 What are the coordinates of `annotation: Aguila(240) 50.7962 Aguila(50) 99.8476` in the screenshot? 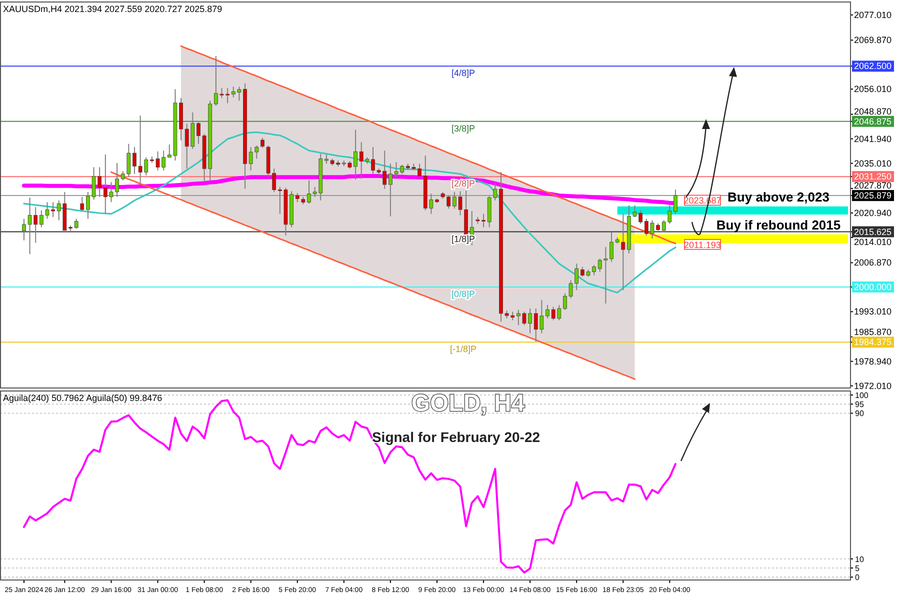 It's located at (82, 398).